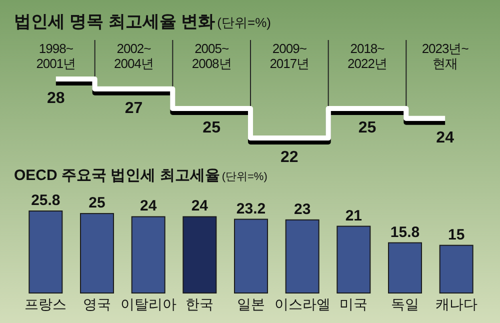 This screenshot has height=323, width=500. What do you see at coordinates (56, 98) in the screenshot?
I see `data-label: 28` at bounding box center [56, 98].